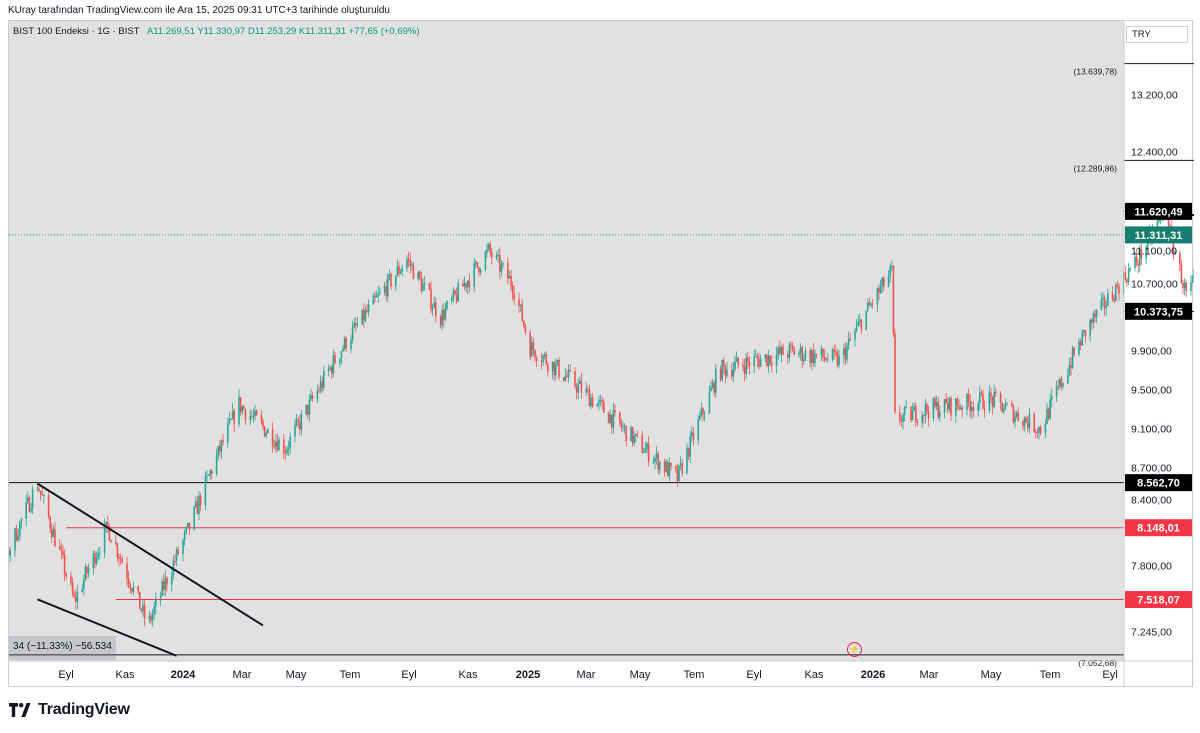 The image size is (1200, 733). Describe the element at coordinates (1154, 252) in the screenshot. I see `price-tick-label: 11.100,00` at that location.